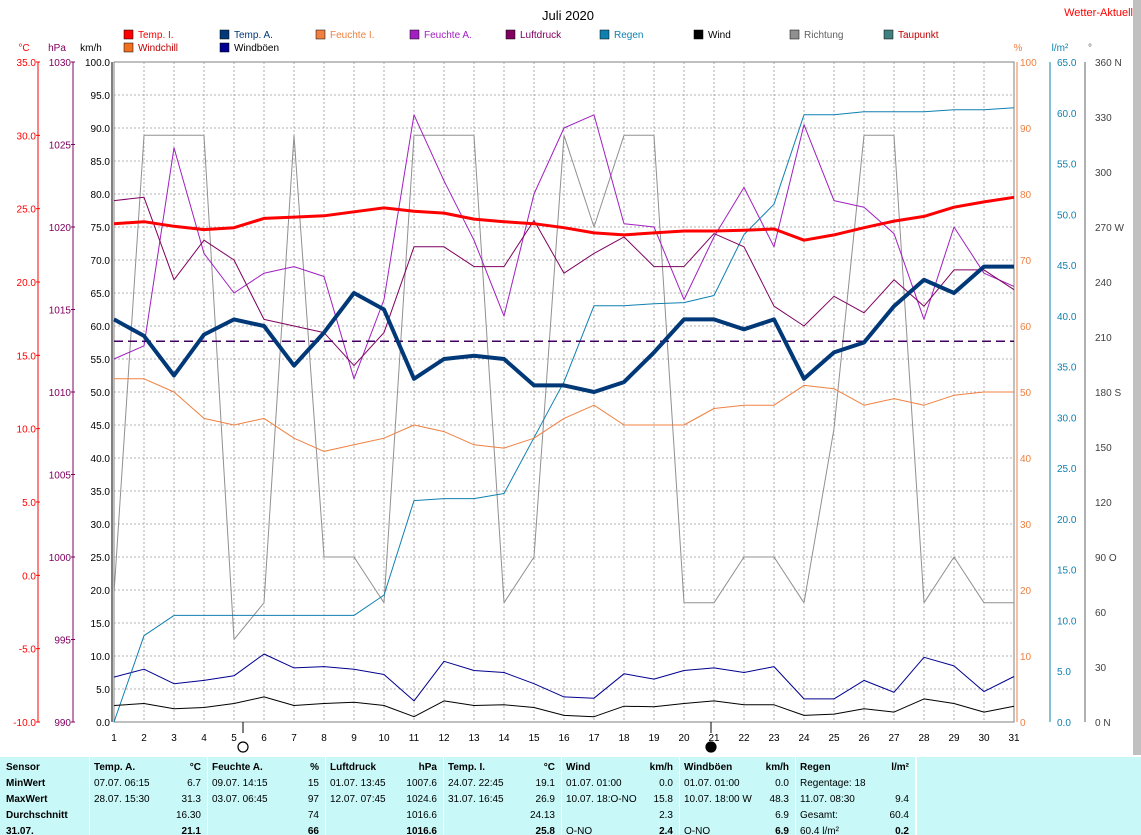 The height and width of the screenshot is (835, 1141). What do you see at coordinates (564, 415) in the screenshot?
I see `series-feuchte-i-line` at bounding box center [564, 415].